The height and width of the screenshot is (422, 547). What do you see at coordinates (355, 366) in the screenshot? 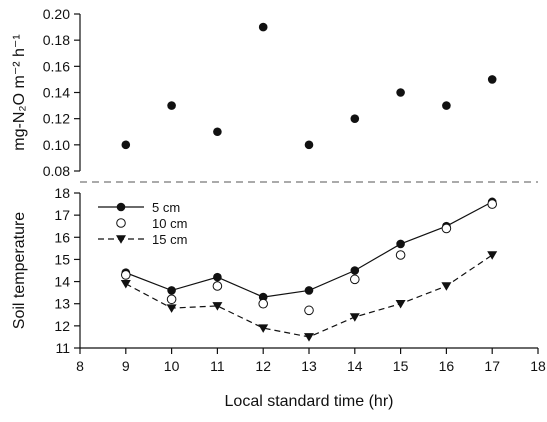
I see `x-tick-label: 14` at bounding box center [355, 366].